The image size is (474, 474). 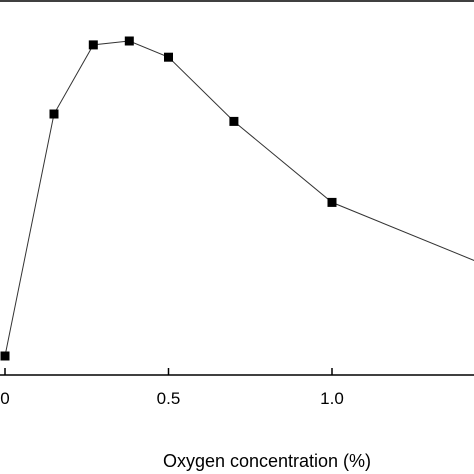 I want to click on x-tick-label: 0, so click(x=4, y=398).